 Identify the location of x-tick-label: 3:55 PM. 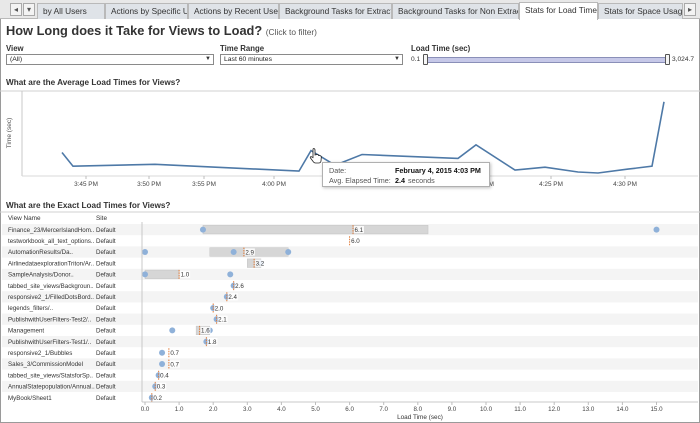
(204, 184).